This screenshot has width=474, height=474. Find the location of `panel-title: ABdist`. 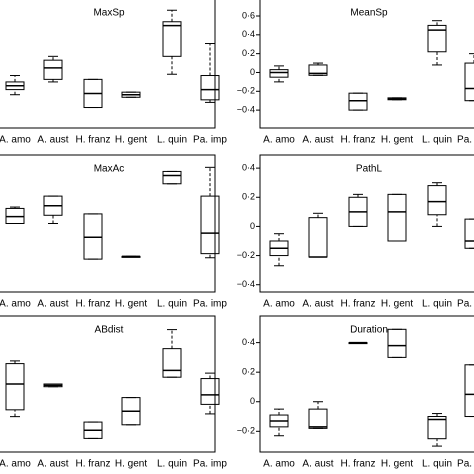

panel-title: ABdist is located at coordinates (109, 330).